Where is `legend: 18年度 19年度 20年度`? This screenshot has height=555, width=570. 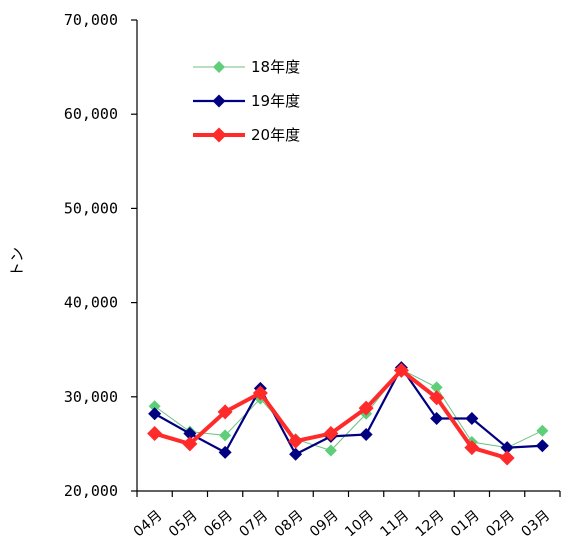
legend: 18年度 19年度 20年度 is located at coordinates (246, 101).